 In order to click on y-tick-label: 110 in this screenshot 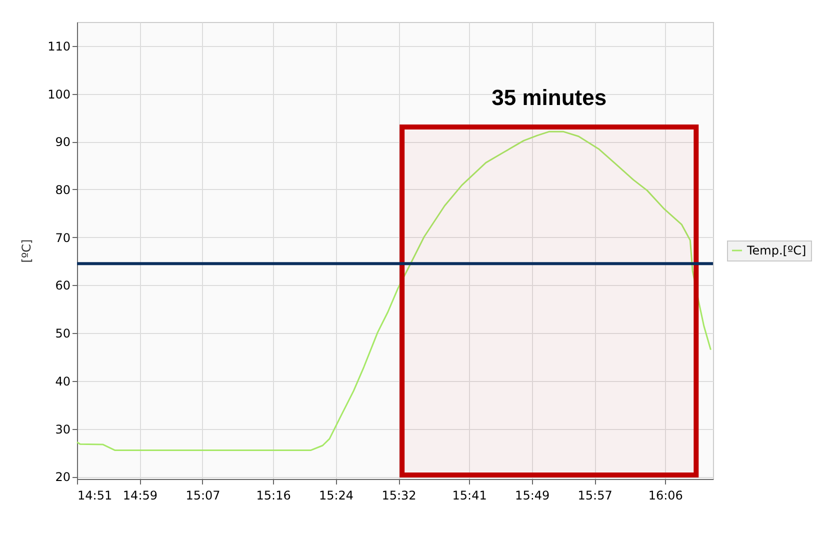, I will do `click(59, 46)`.